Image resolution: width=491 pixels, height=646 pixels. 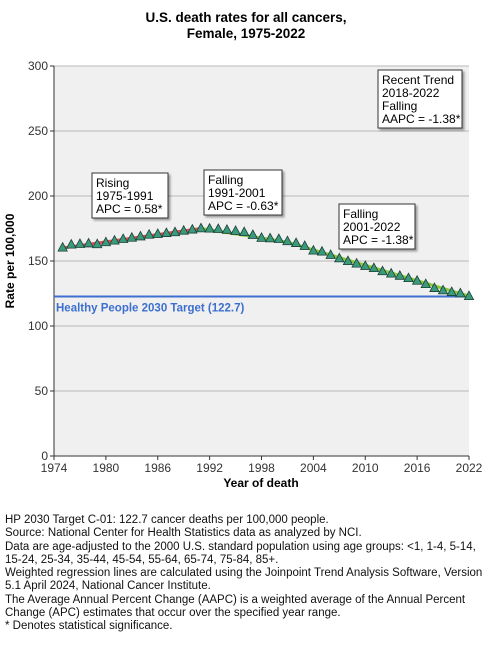 I want to click on target-label: Healthy People 2030 Target (122.7), so click(x=150, y=308).